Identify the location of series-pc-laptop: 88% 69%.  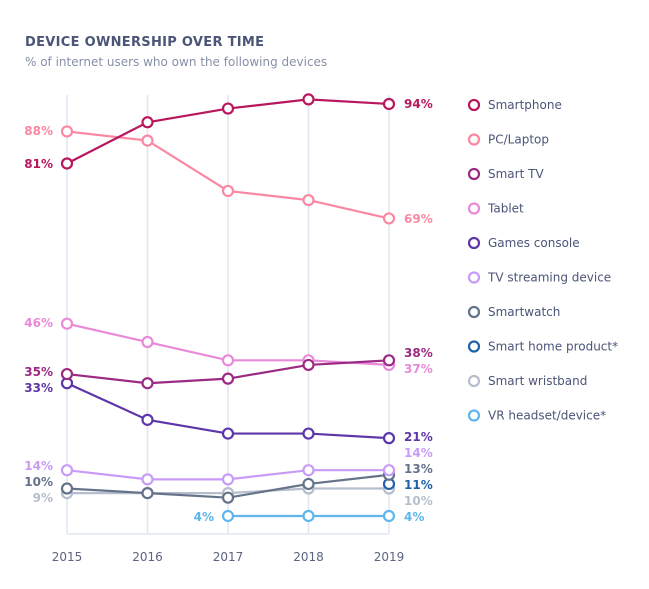
(228, 175).